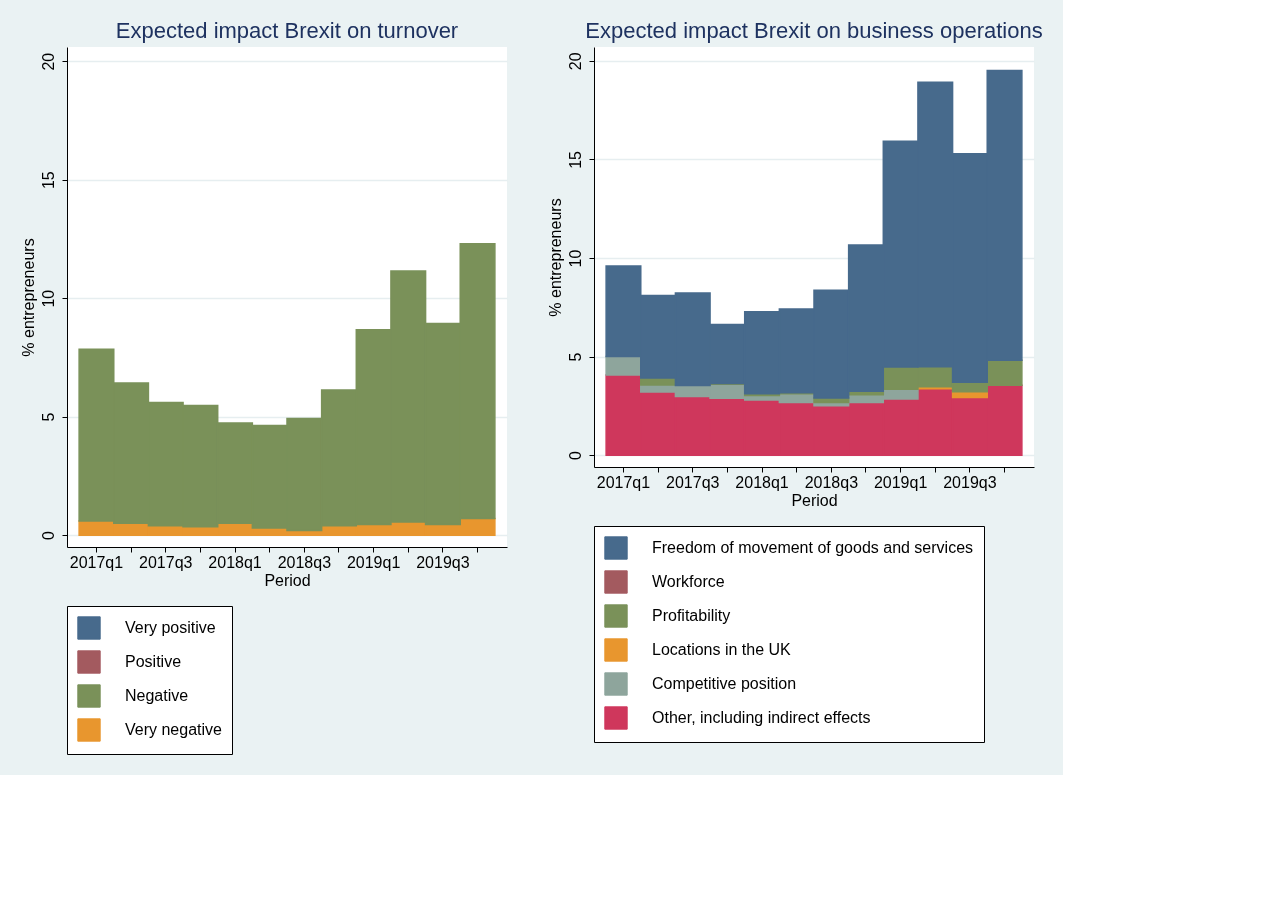 The width and height of the screenshot is (1266, 918). What do you see at coordinates (153, 661) in the screenshot?
I see `legend-label: Positive` at bounding box center [153, 661].